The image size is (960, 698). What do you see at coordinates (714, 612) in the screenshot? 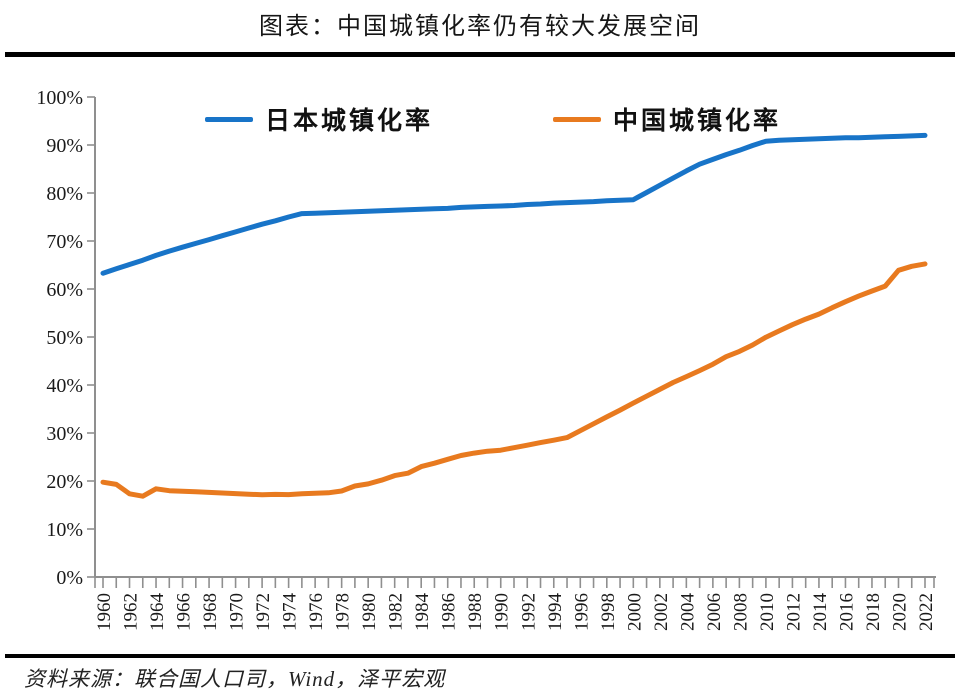
I see `svg-text: 2006` at bounding box center [714, 612].